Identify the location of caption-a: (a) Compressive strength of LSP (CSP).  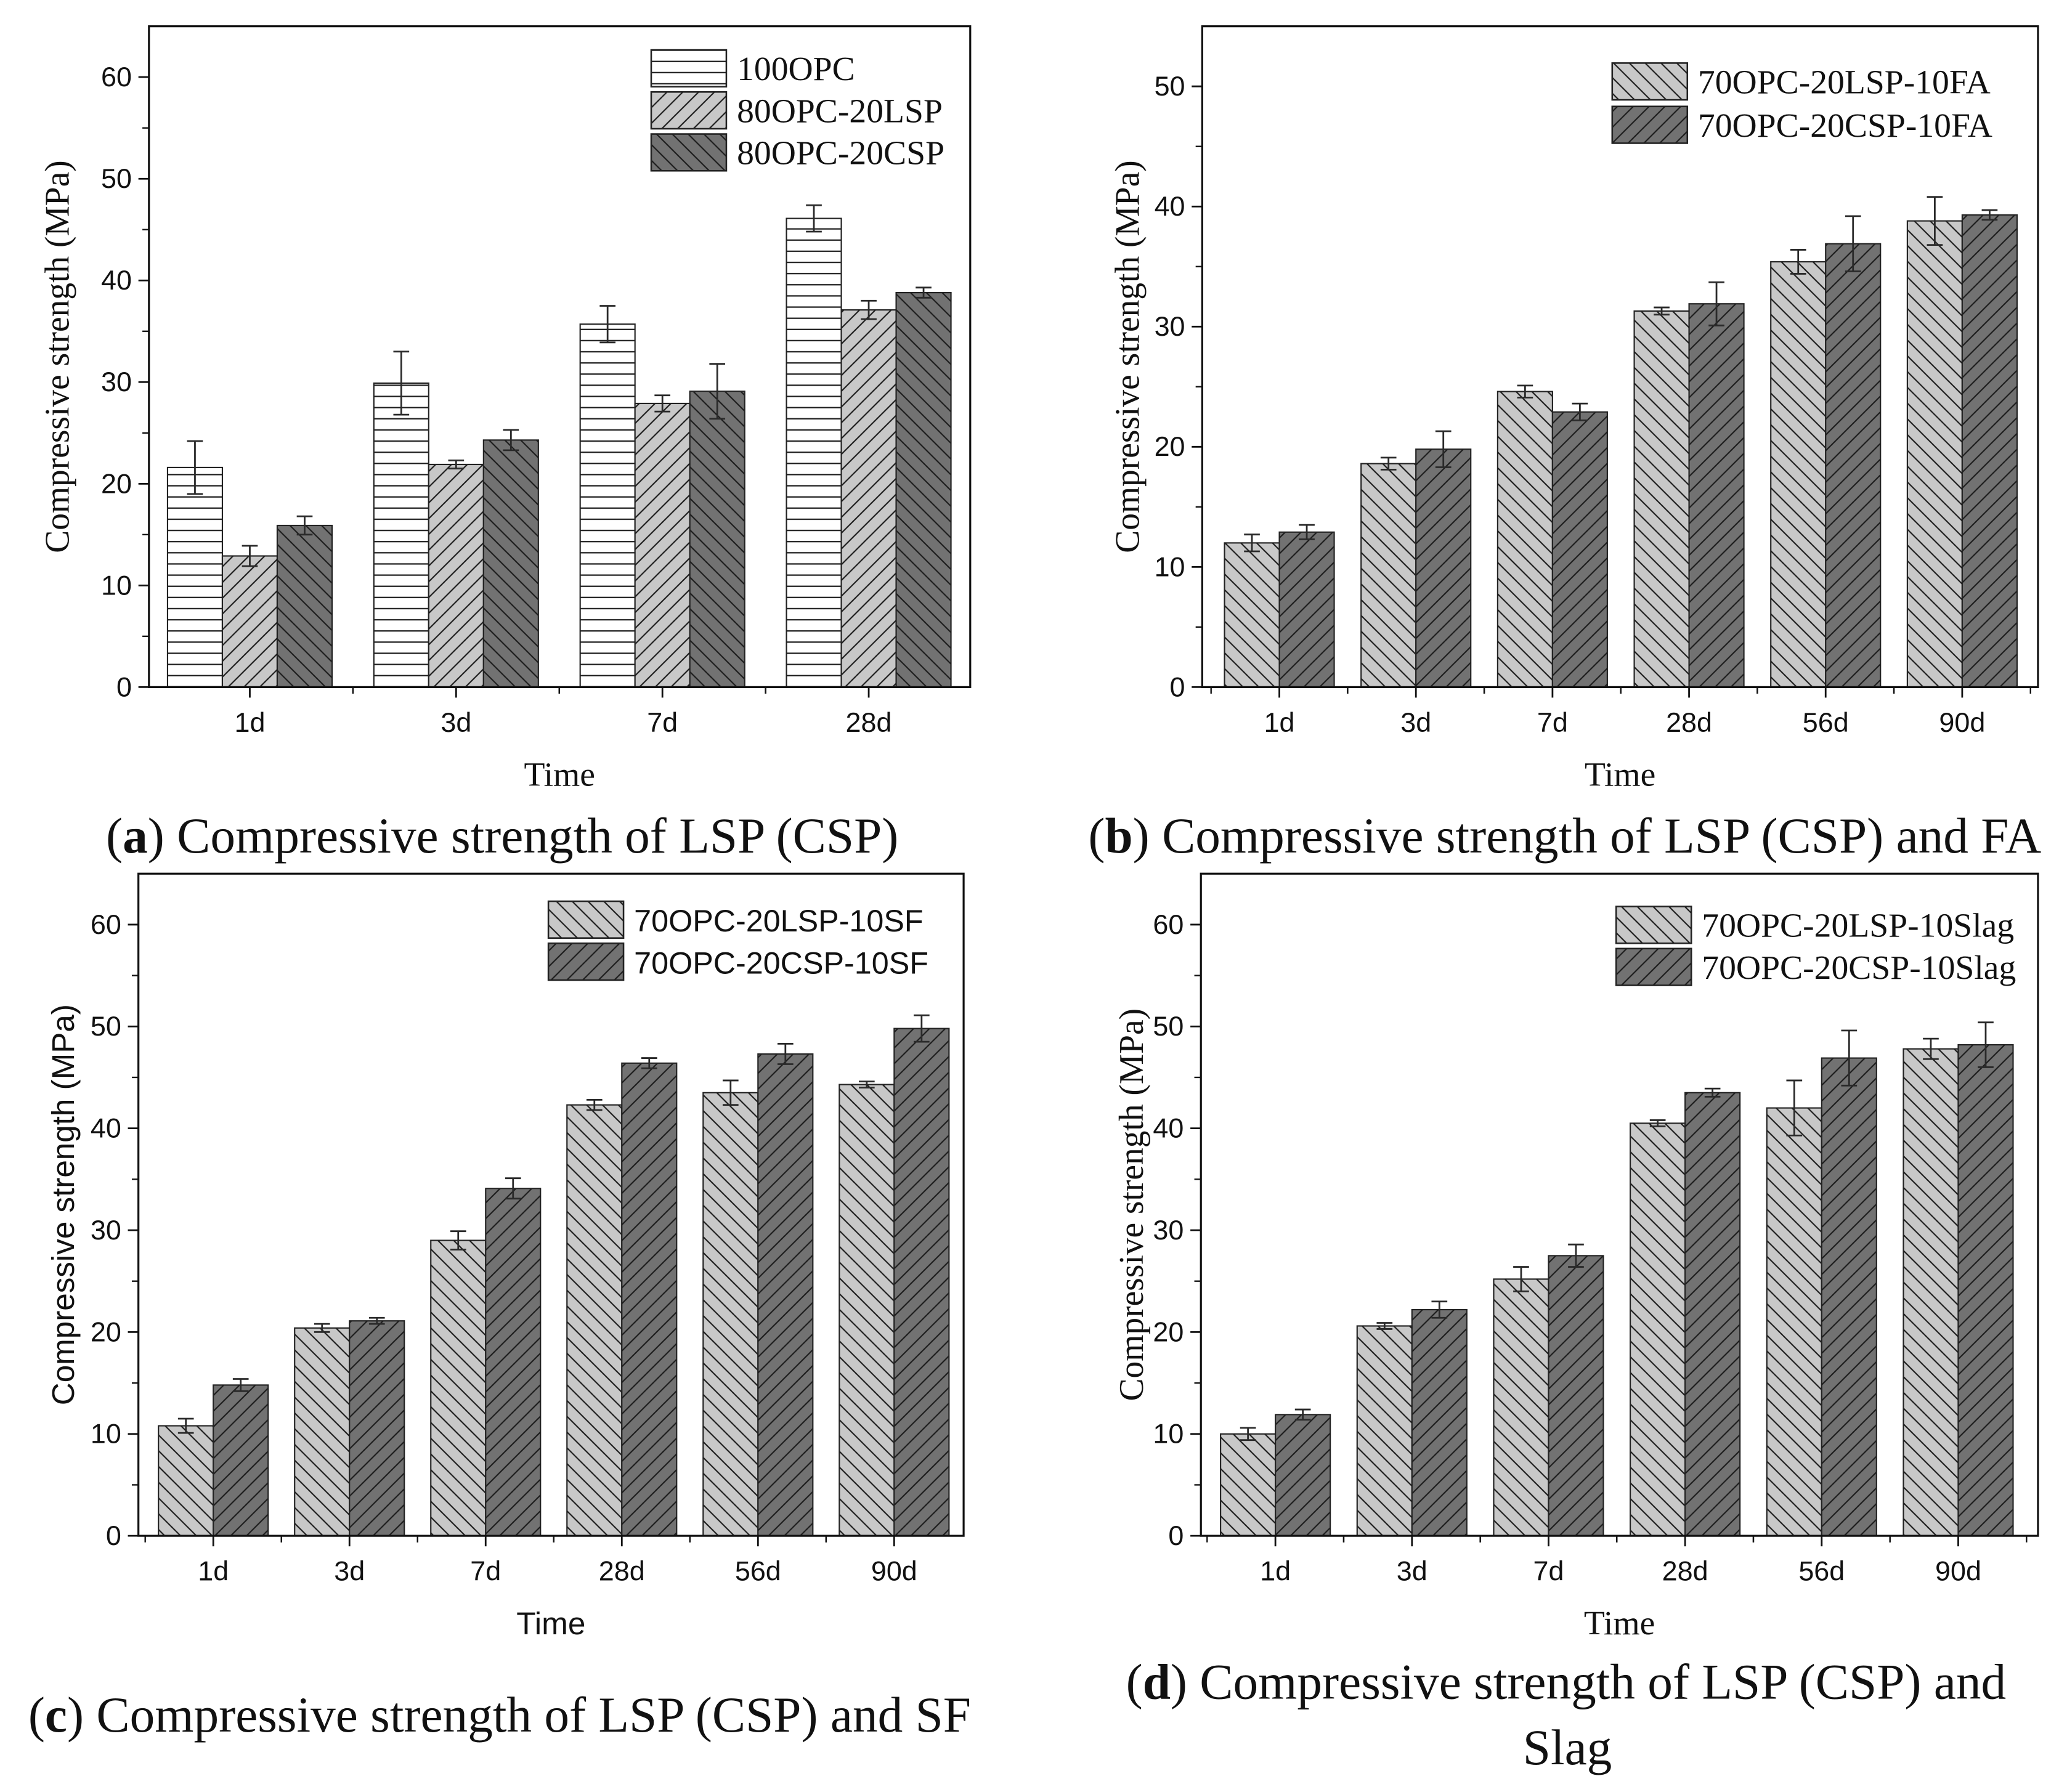
(502, 836).